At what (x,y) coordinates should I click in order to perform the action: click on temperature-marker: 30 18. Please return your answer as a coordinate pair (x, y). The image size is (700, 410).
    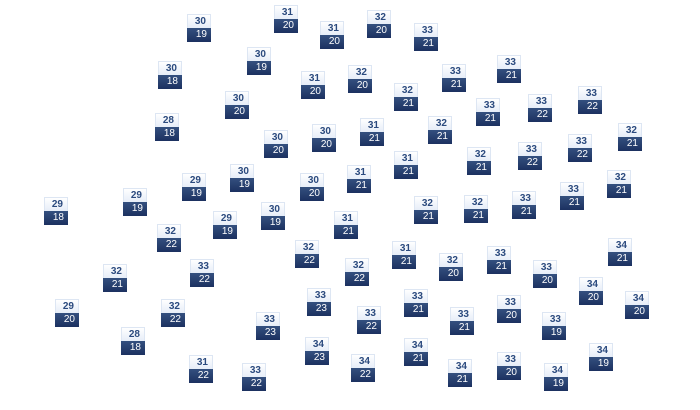
    Looking at the image, I should click on (170, 75).